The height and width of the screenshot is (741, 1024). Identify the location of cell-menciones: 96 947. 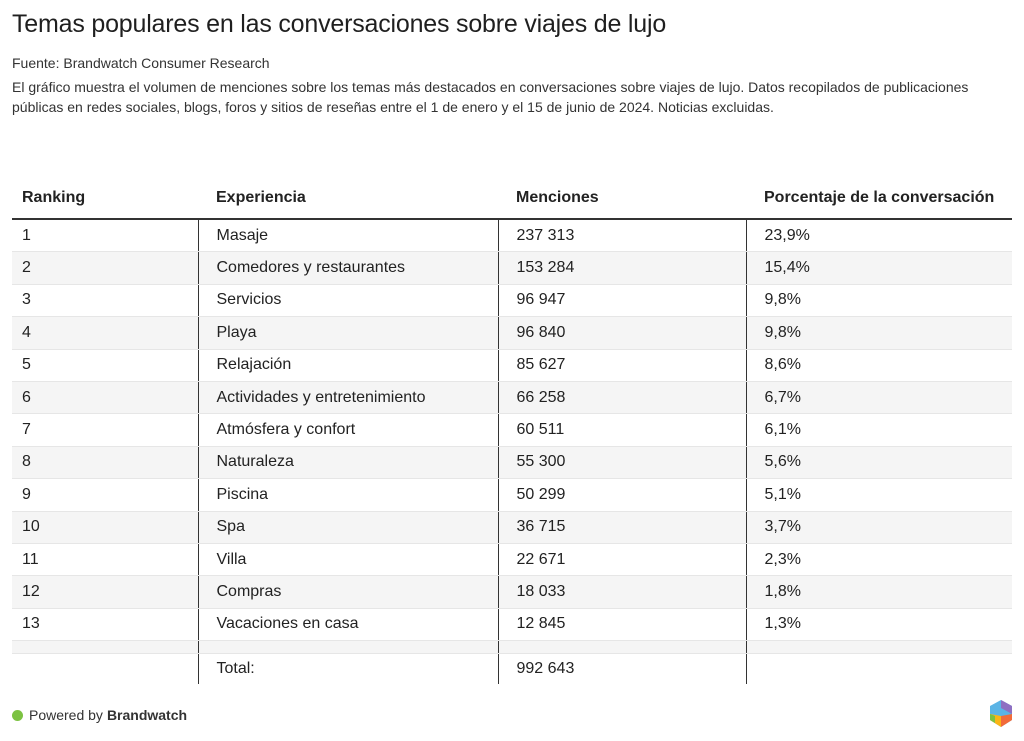
(621, 301).